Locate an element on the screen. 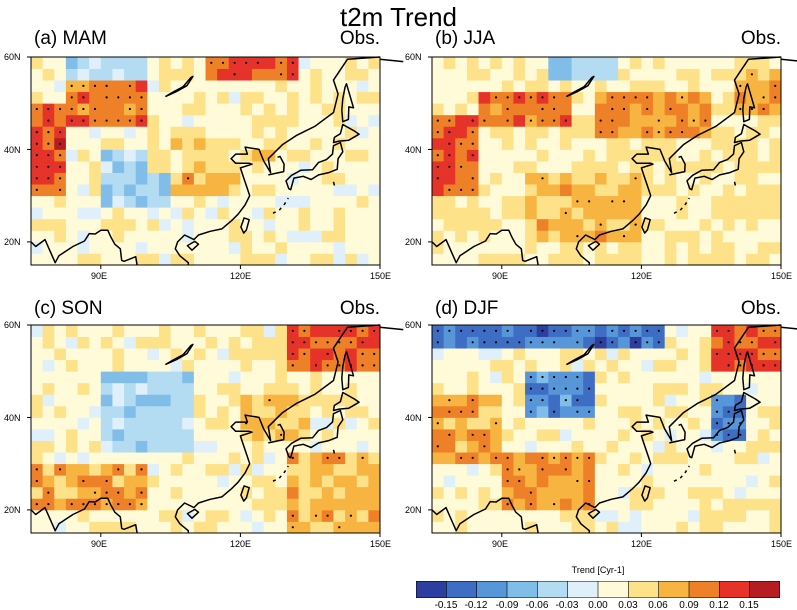 The width and height of the screenshot is (797, 610). colorbar-box is located at coordinates (764, 589).